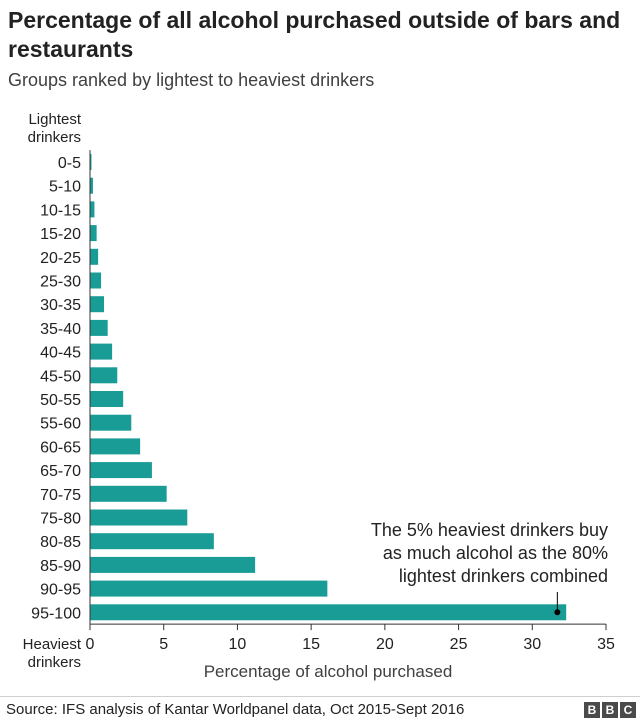 The width and height of the screenshot is (640, 722). Describe the element at coordinates (60, 282) in the screenshot. I see `y-tick-label: 25-30` at that location.